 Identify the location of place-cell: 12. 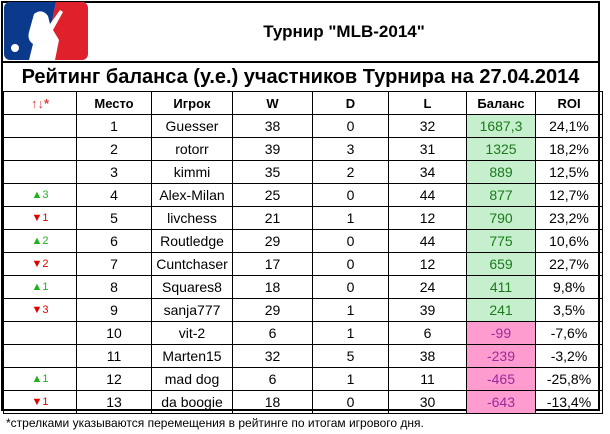
(114, 379).